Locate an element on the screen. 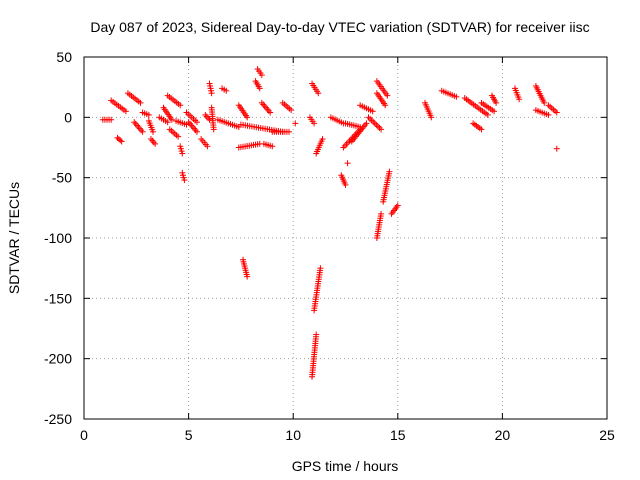 The height and width of the screenshot is (480, 640). y-tick-label: 50 is located at coordinates (64, 57).